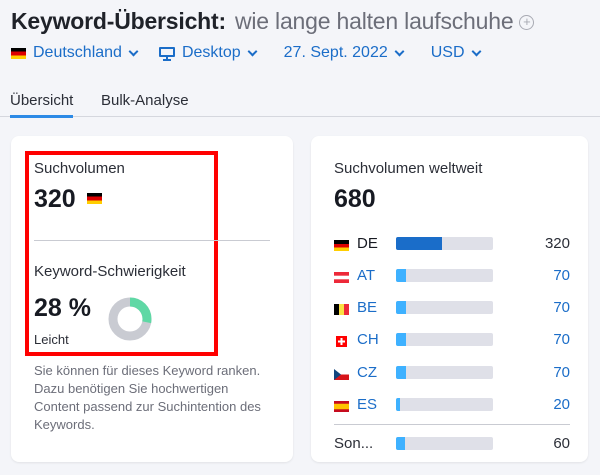 Image resolution: width=600 pixels, height=475 pixels. What do you see at coordinates (561, 443) in the screenshot?
I see `other-value: 60` at bounding box center [561, 443].